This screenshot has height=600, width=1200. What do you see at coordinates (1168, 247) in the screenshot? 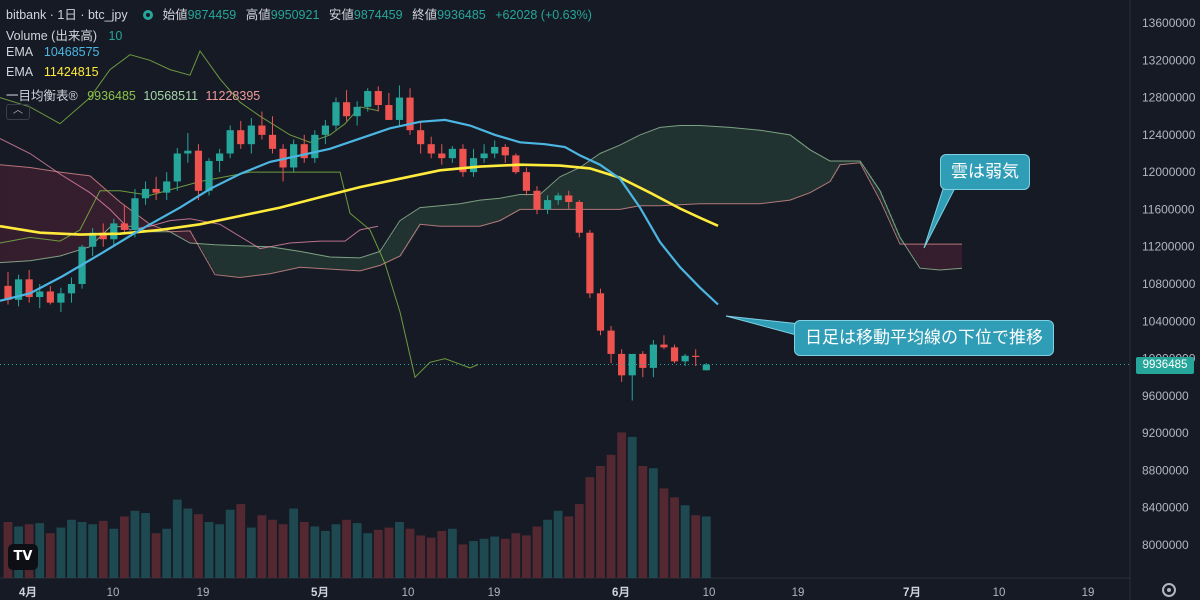
I see `y-tick-label: 11200000` at bounding box center [1168, 247].